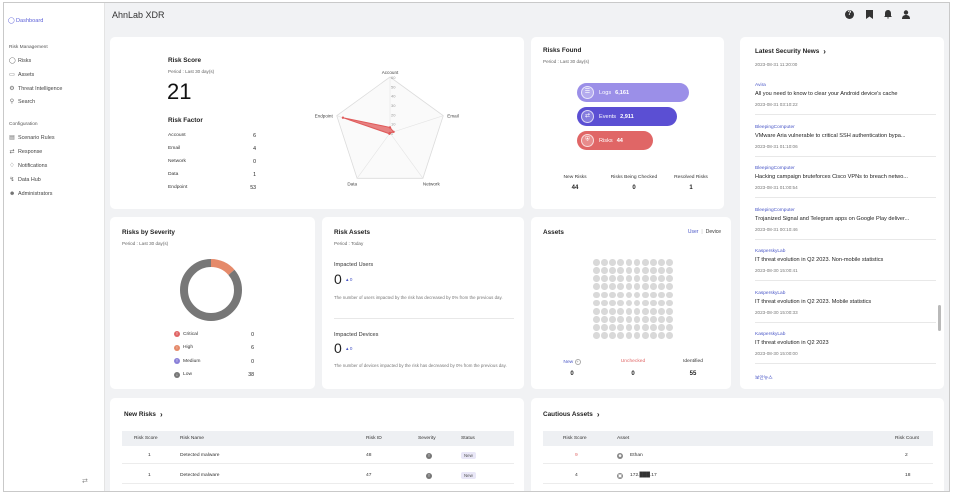 This screenshot has height=496, width=953. I want to click on news-source: 보안뉴스, so click(764, 378).